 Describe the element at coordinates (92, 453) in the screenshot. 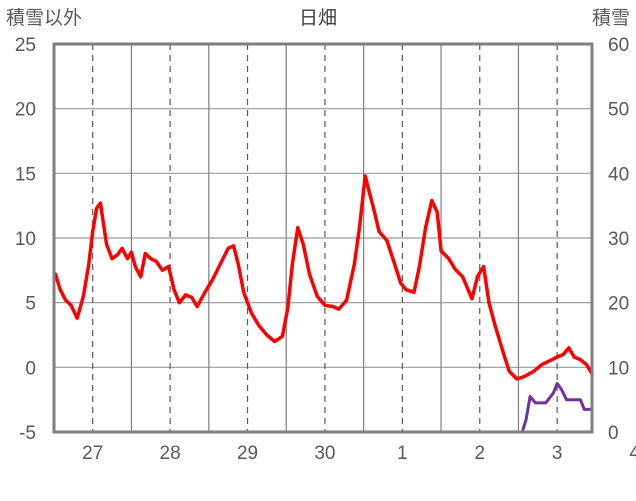

I see `x-tick-label: 27` at that location.